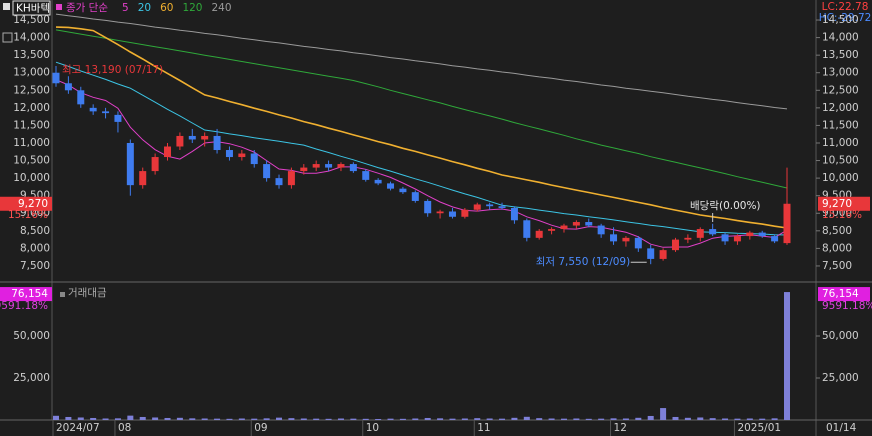 This screenshot has height=436, width=872. What do you see at coordinates (192, 8) in the screenshot?
I see `legend-entry: 120` at bounding box center [192, 8].